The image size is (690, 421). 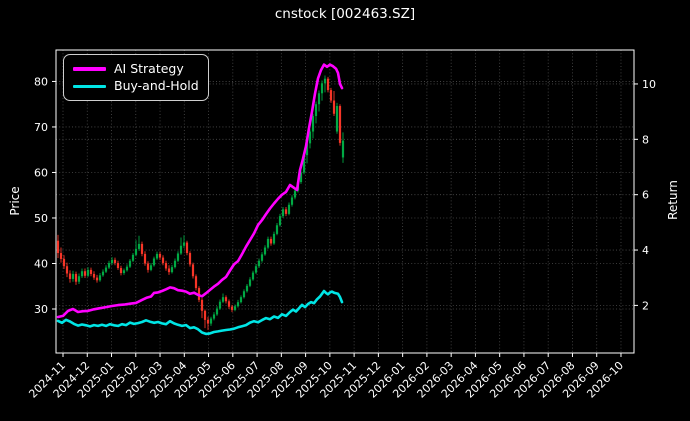 I want to click on legend-label: Buy-and-Hold, so click(x=156, y=85).